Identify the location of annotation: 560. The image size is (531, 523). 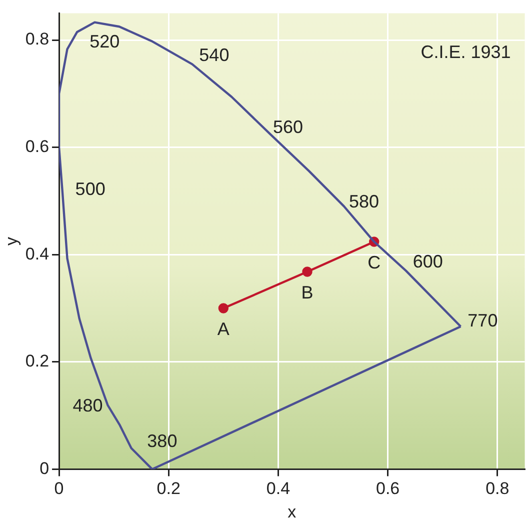
(288, 126).